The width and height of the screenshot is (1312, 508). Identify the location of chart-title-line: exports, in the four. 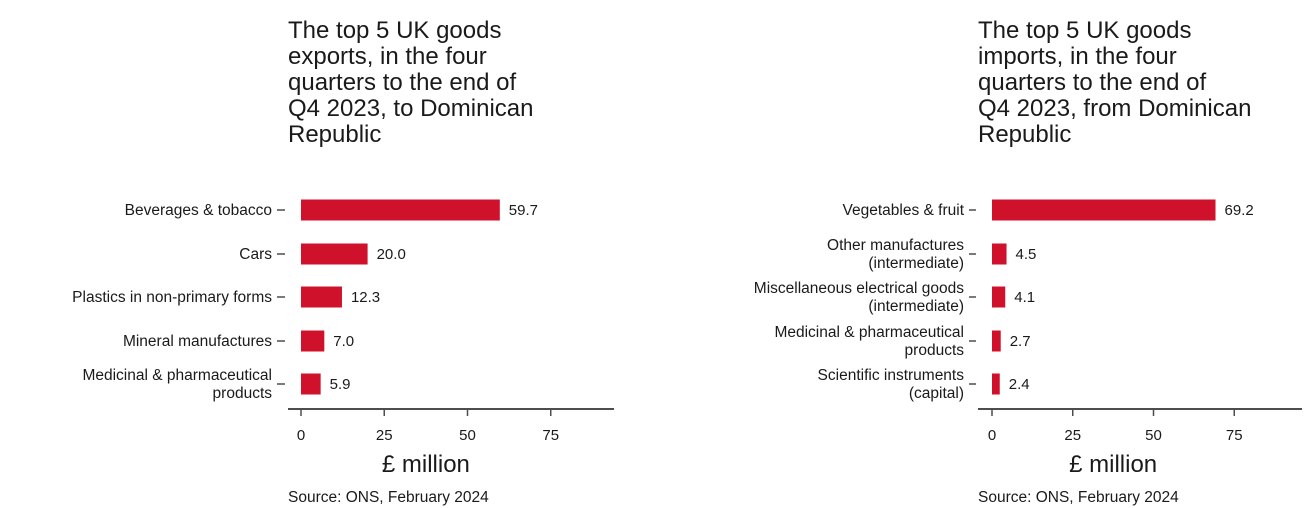
(387, 56).